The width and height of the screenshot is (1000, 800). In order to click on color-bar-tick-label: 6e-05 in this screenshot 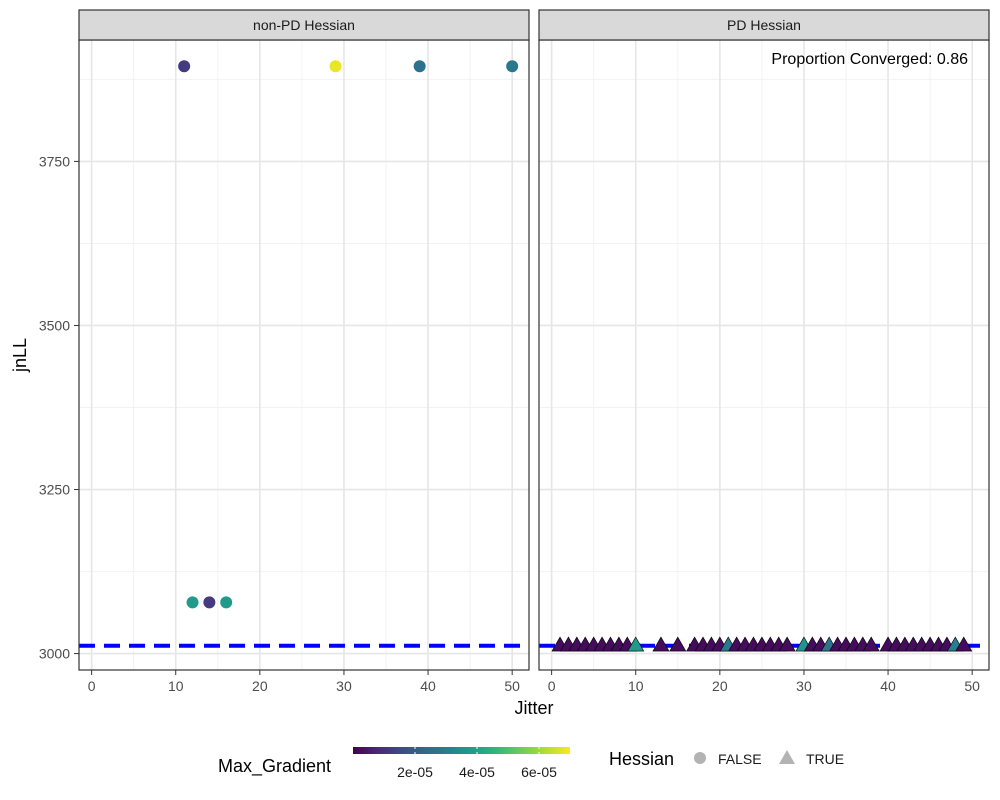, I will do `click(539, 772)`.